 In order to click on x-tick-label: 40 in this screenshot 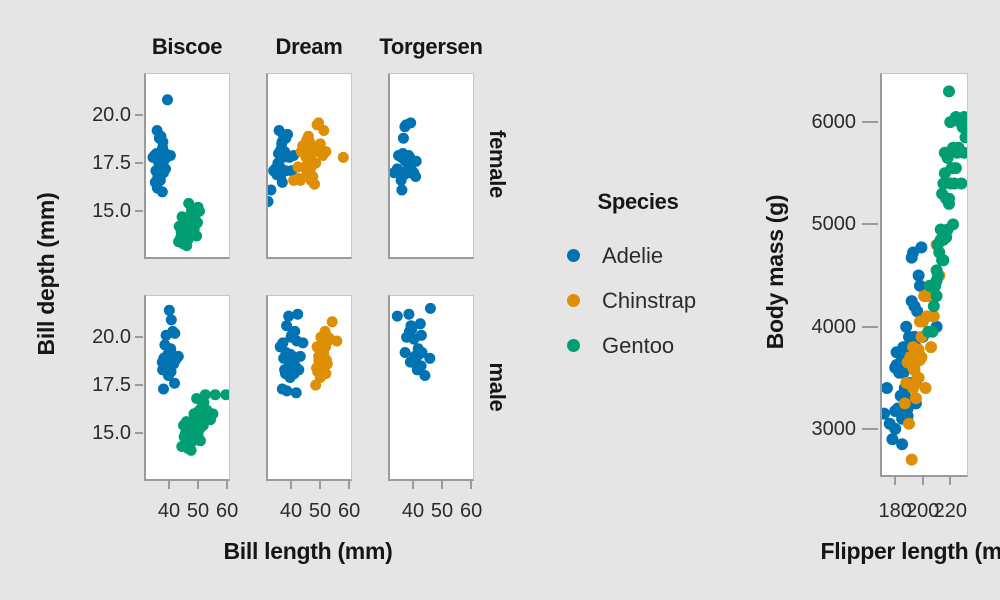, I will do `click(291, 511)`.